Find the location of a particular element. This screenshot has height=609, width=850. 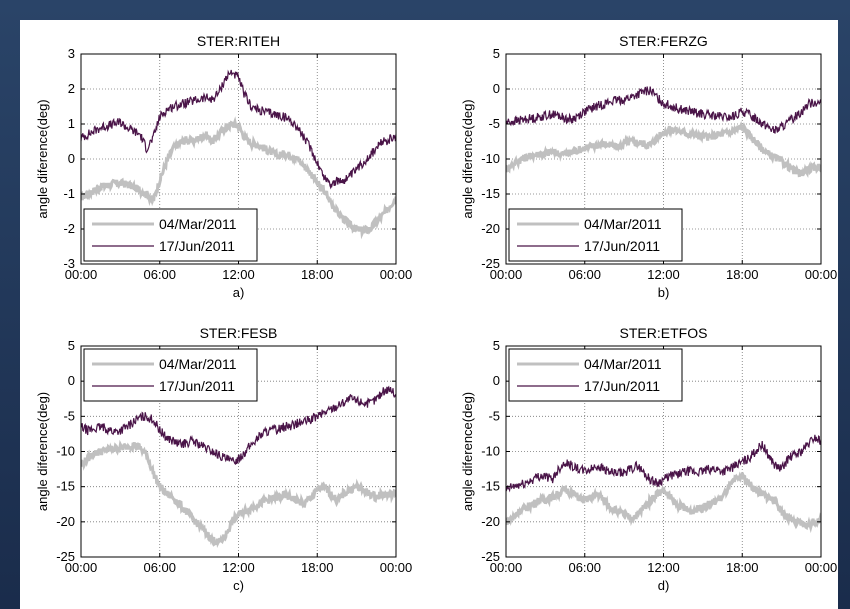

y-tick-label: 3 is located at coordinates (71, 53).